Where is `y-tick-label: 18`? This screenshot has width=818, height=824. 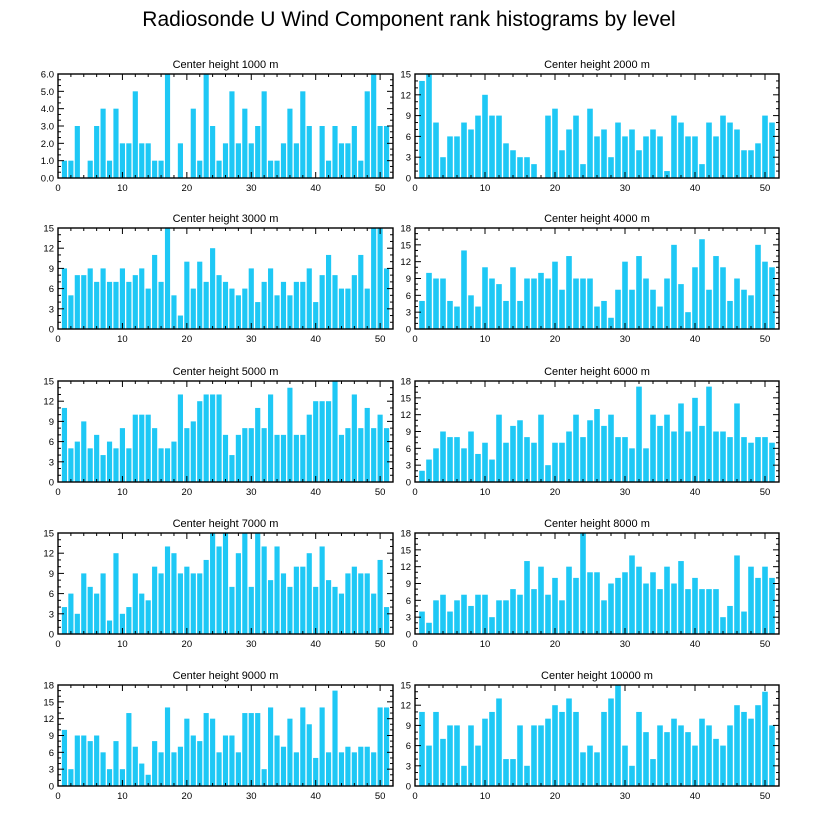 y-tick-label: 18 is located at coordinates (405, 382).